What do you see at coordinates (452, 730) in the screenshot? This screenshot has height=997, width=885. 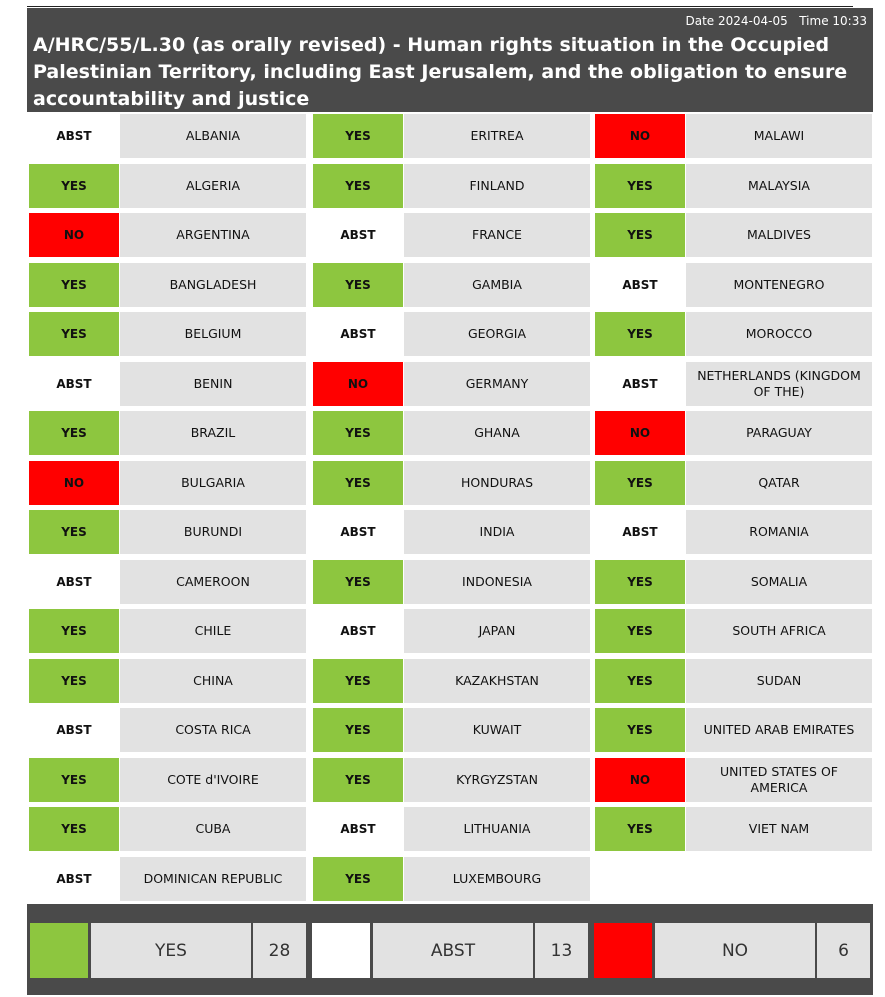 I see `vote-row: YES KUWAIT` at bounding box center [452, 730].